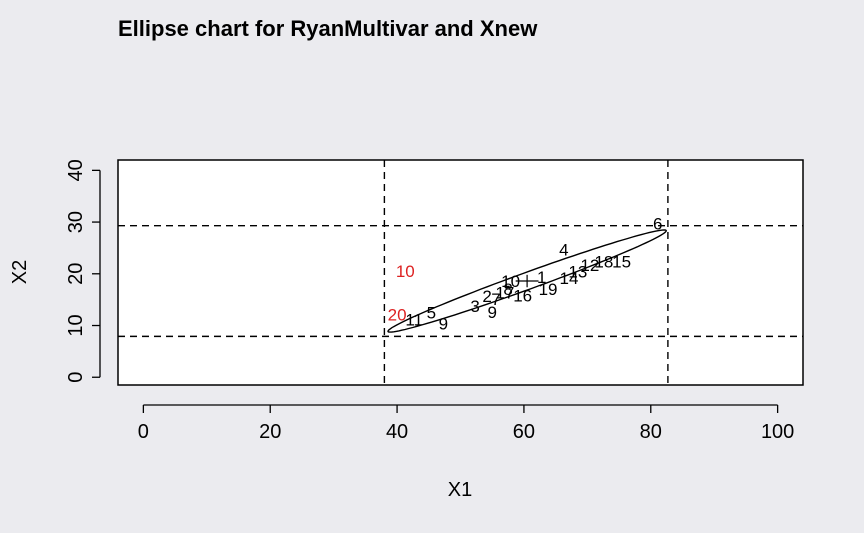 The width and height of the screenshot is (864, 533). Describe the element at coordinates (777, 432) in the screenshot. I see `x-tick-label: 100` at that location.